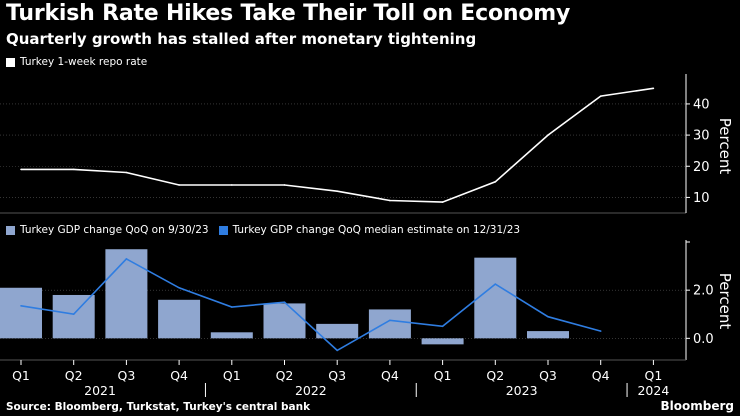 The height and width of the screenshot is (416, 740). I want to click on gdp-legend-label: Turkey GDP change QoQ on 9/30/23, so click(114, 230).